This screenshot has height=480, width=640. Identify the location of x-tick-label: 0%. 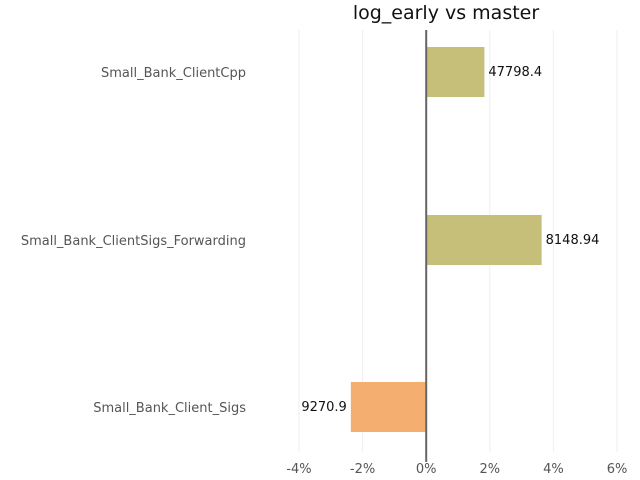
(426, 469).